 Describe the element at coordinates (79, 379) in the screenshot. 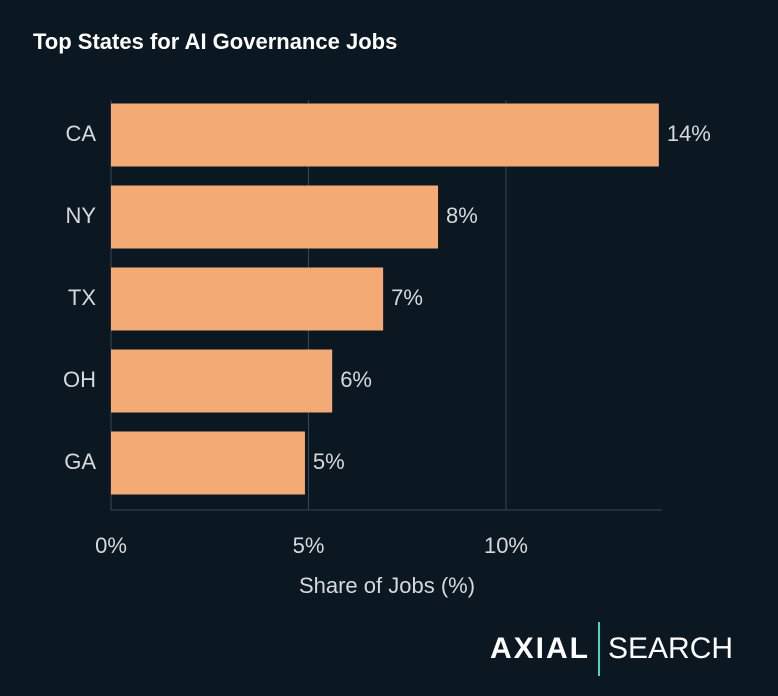

I see `y-tick-label: OH` at that location.